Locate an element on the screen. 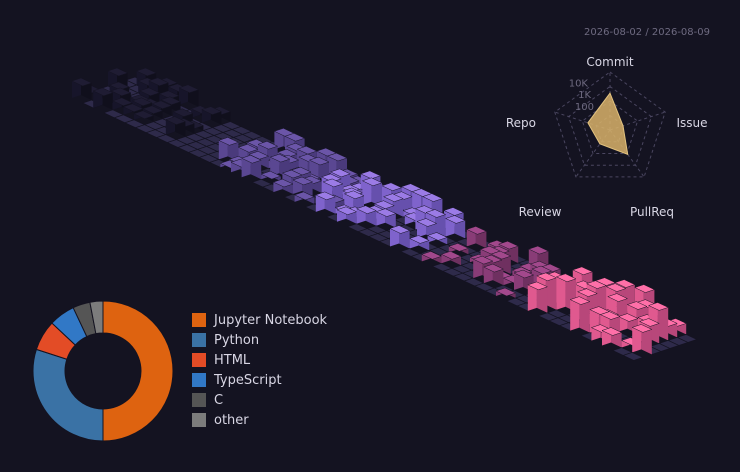 This screenshot has height=472, width=740. date-range: 2026-08-02 / 2026-08-09 is located at coordinates (647, 32).